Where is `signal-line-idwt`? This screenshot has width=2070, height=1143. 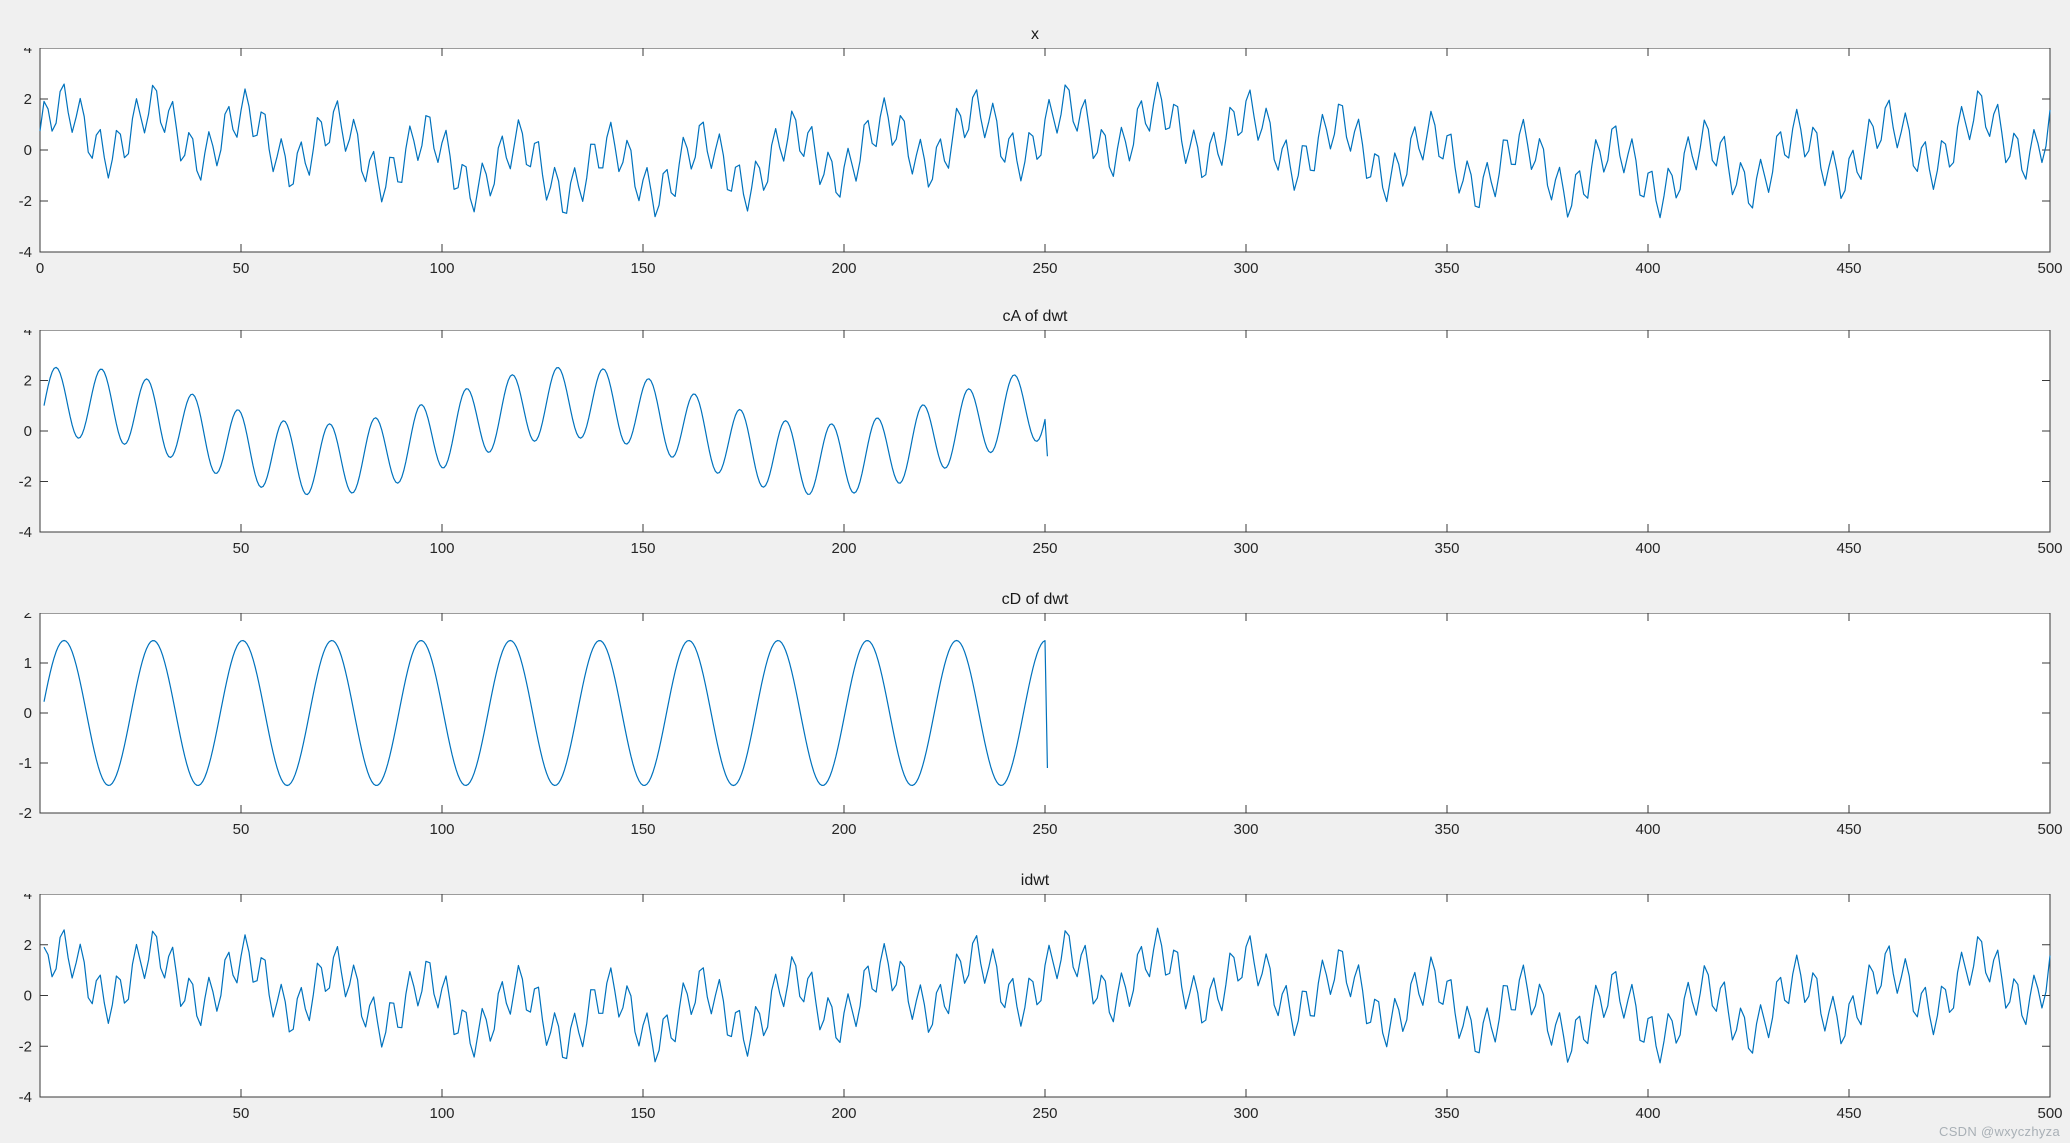
signal-line-idwt is located at coordinates (1047, 995).